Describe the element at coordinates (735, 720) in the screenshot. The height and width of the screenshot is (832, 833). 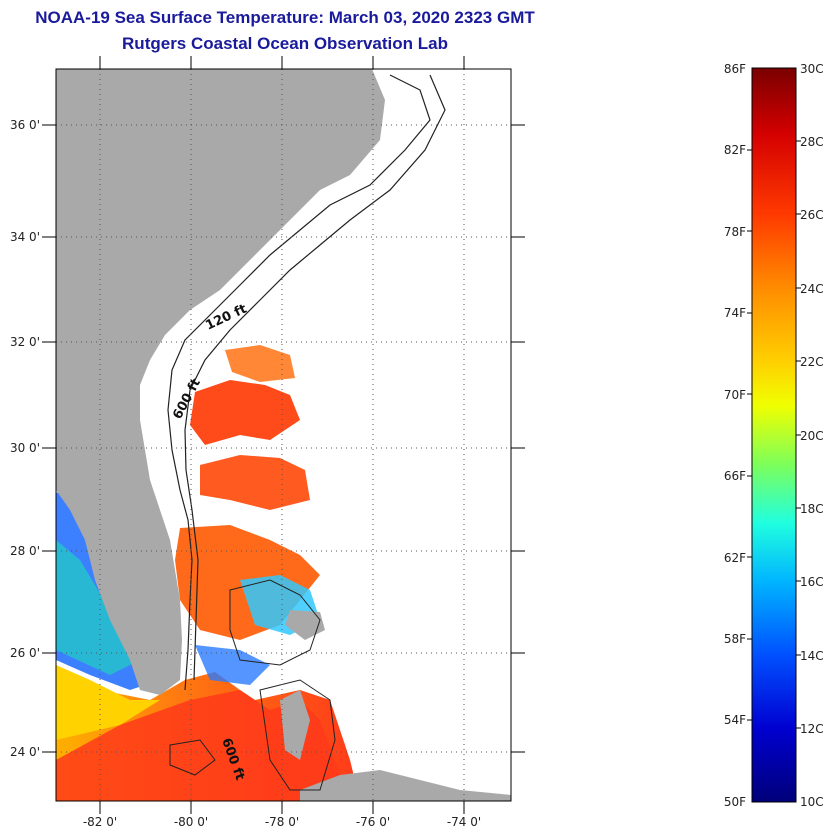
I see `cb-f-54: 54F` at that location.